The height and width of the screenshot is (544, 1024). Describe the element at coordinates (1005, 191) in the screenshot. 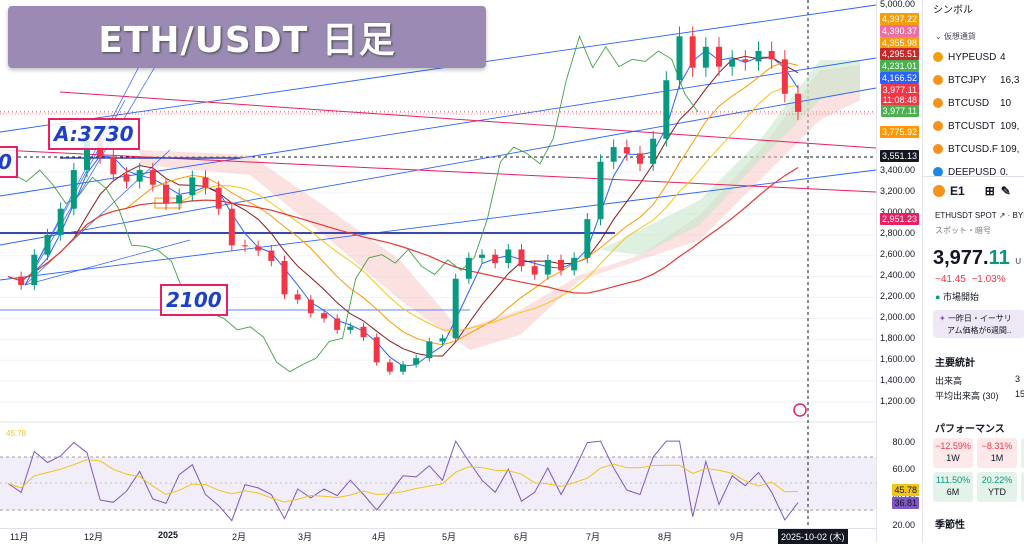

I see `edit-icon: ✎` at that location.